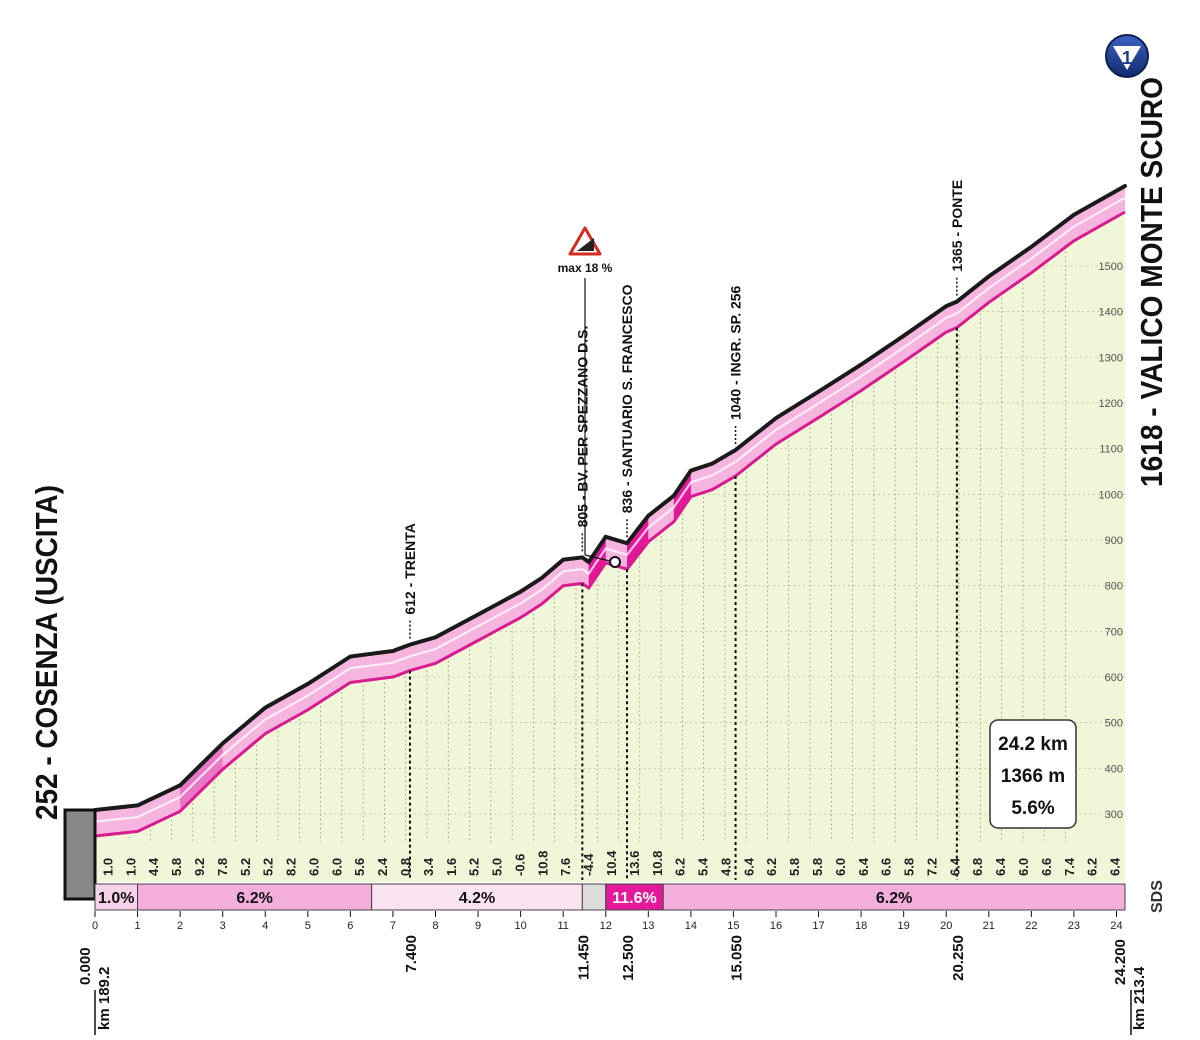  I want to click on x-tick: 12, so click(606, 926).